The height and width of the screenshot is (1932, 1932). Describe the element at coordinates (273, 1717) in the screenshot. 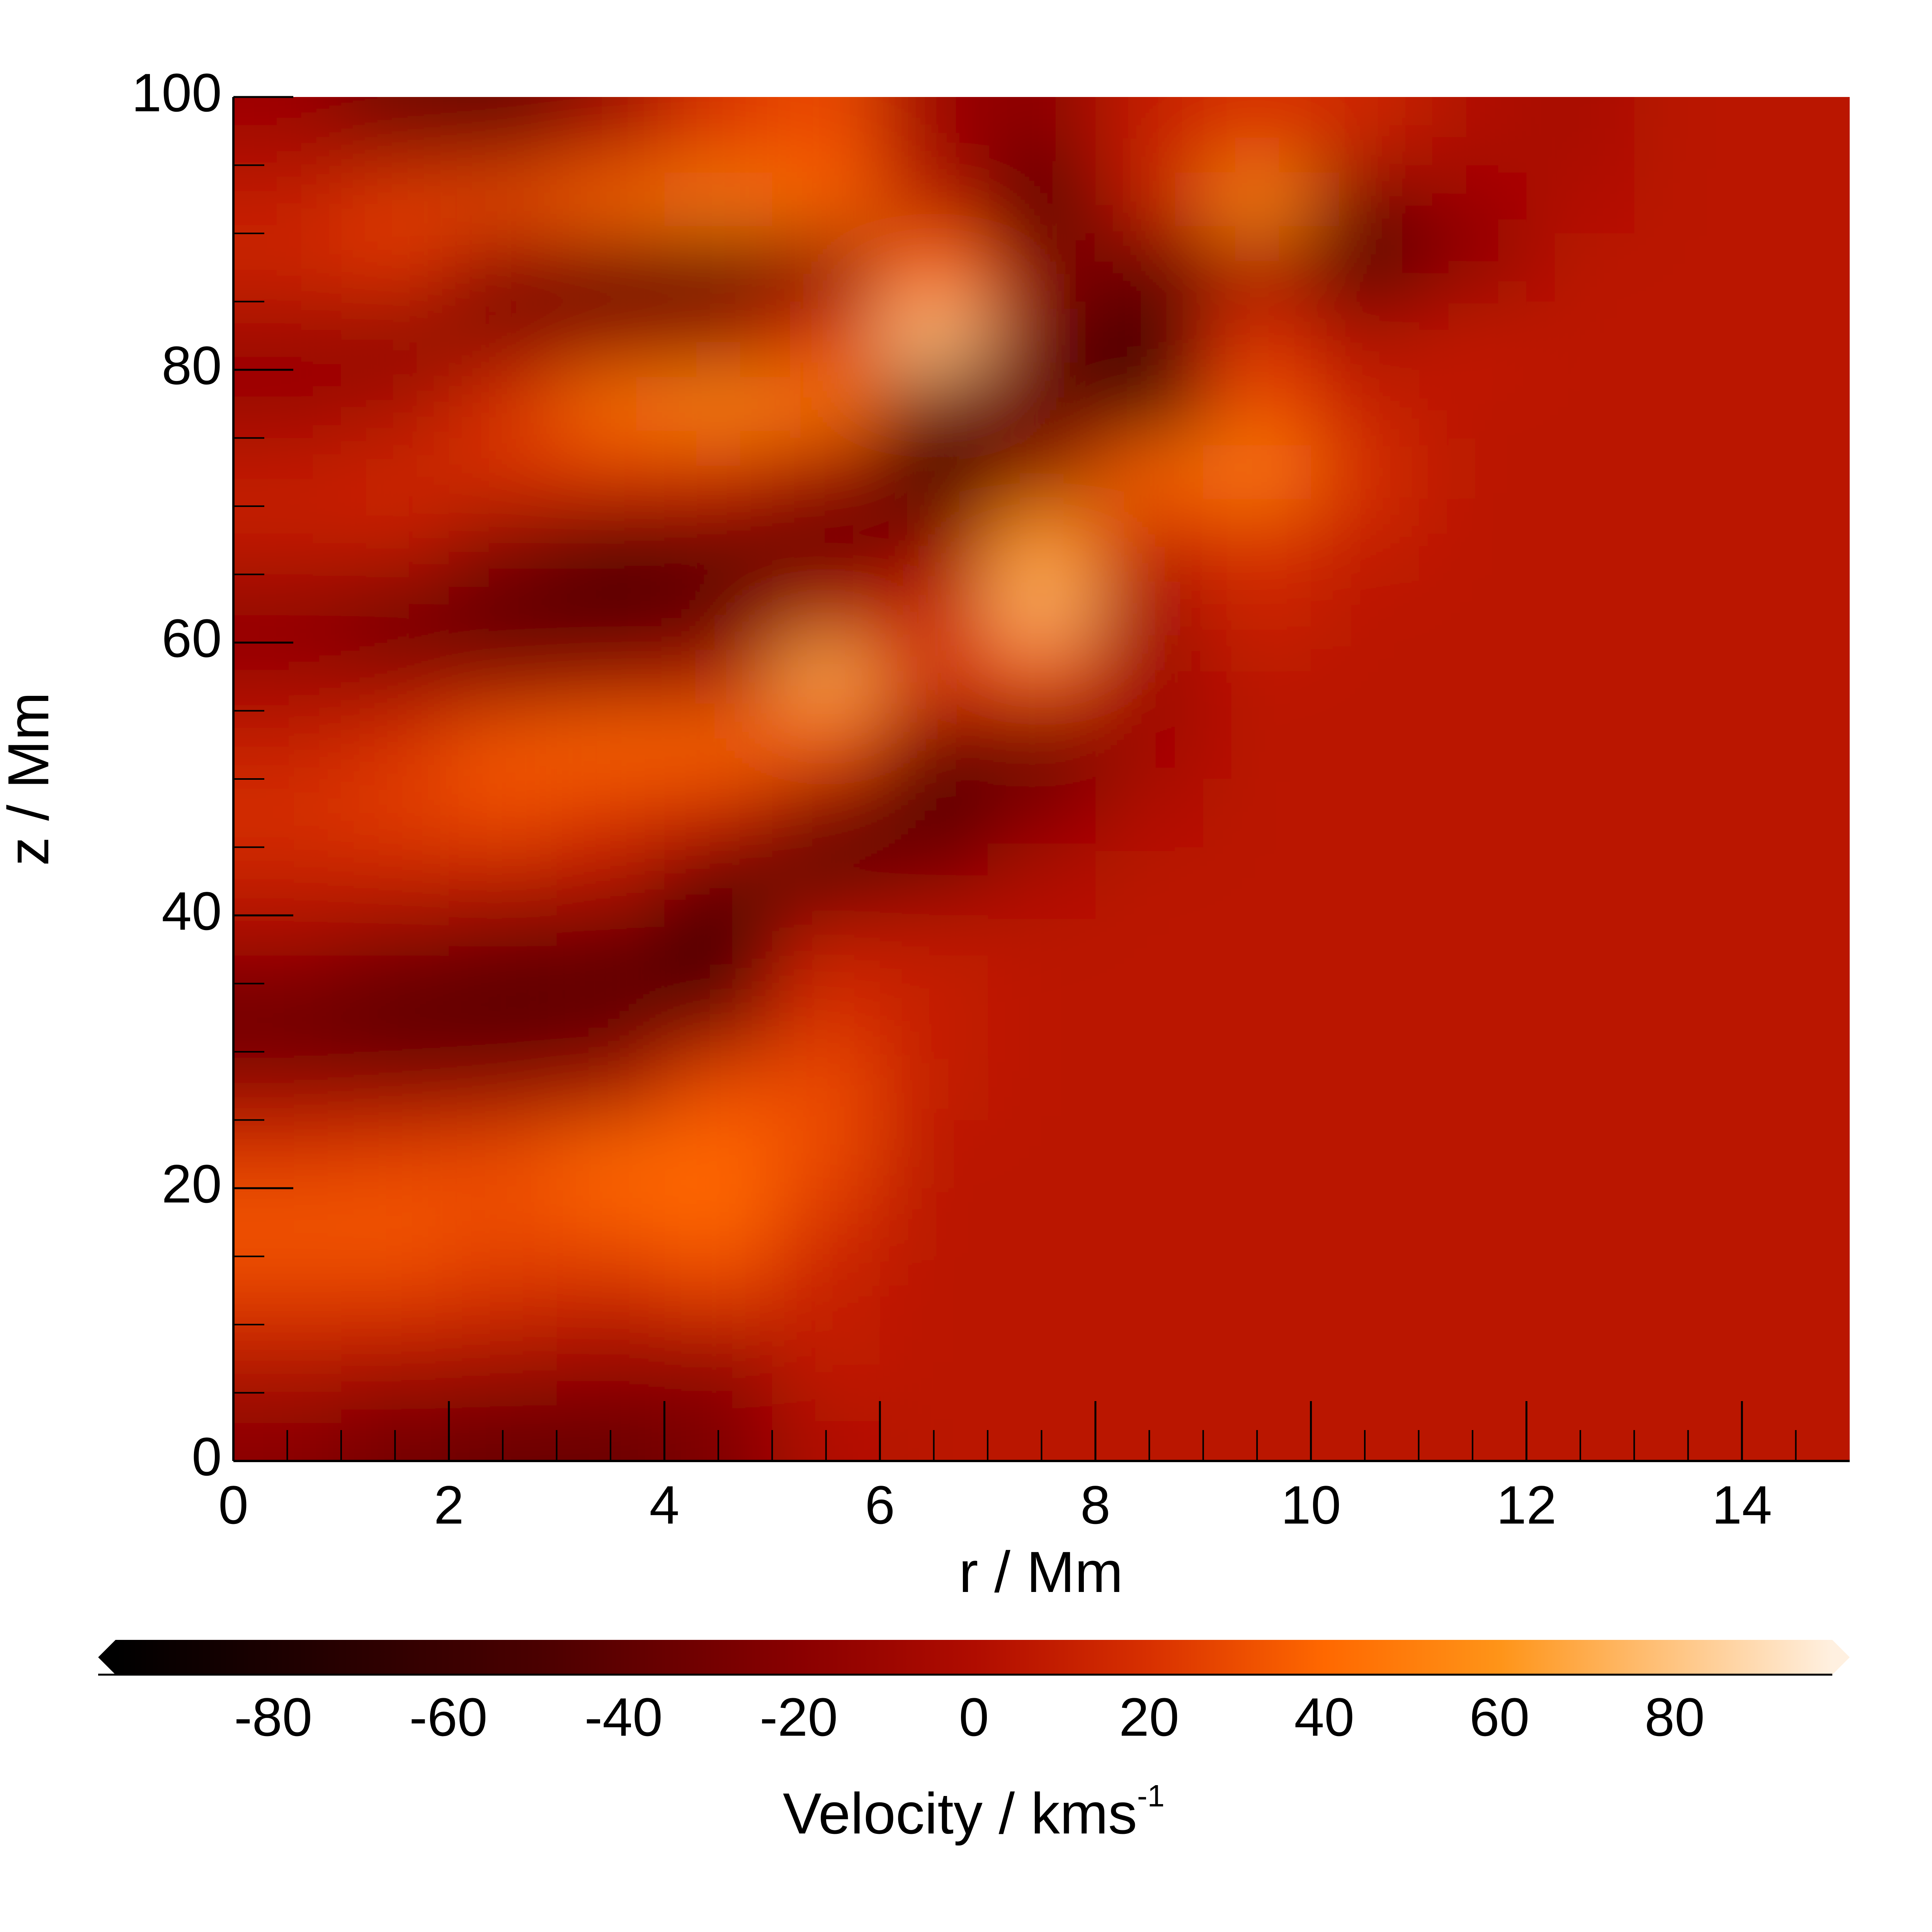

I see `colorbar-tick-label: -80` at that location.